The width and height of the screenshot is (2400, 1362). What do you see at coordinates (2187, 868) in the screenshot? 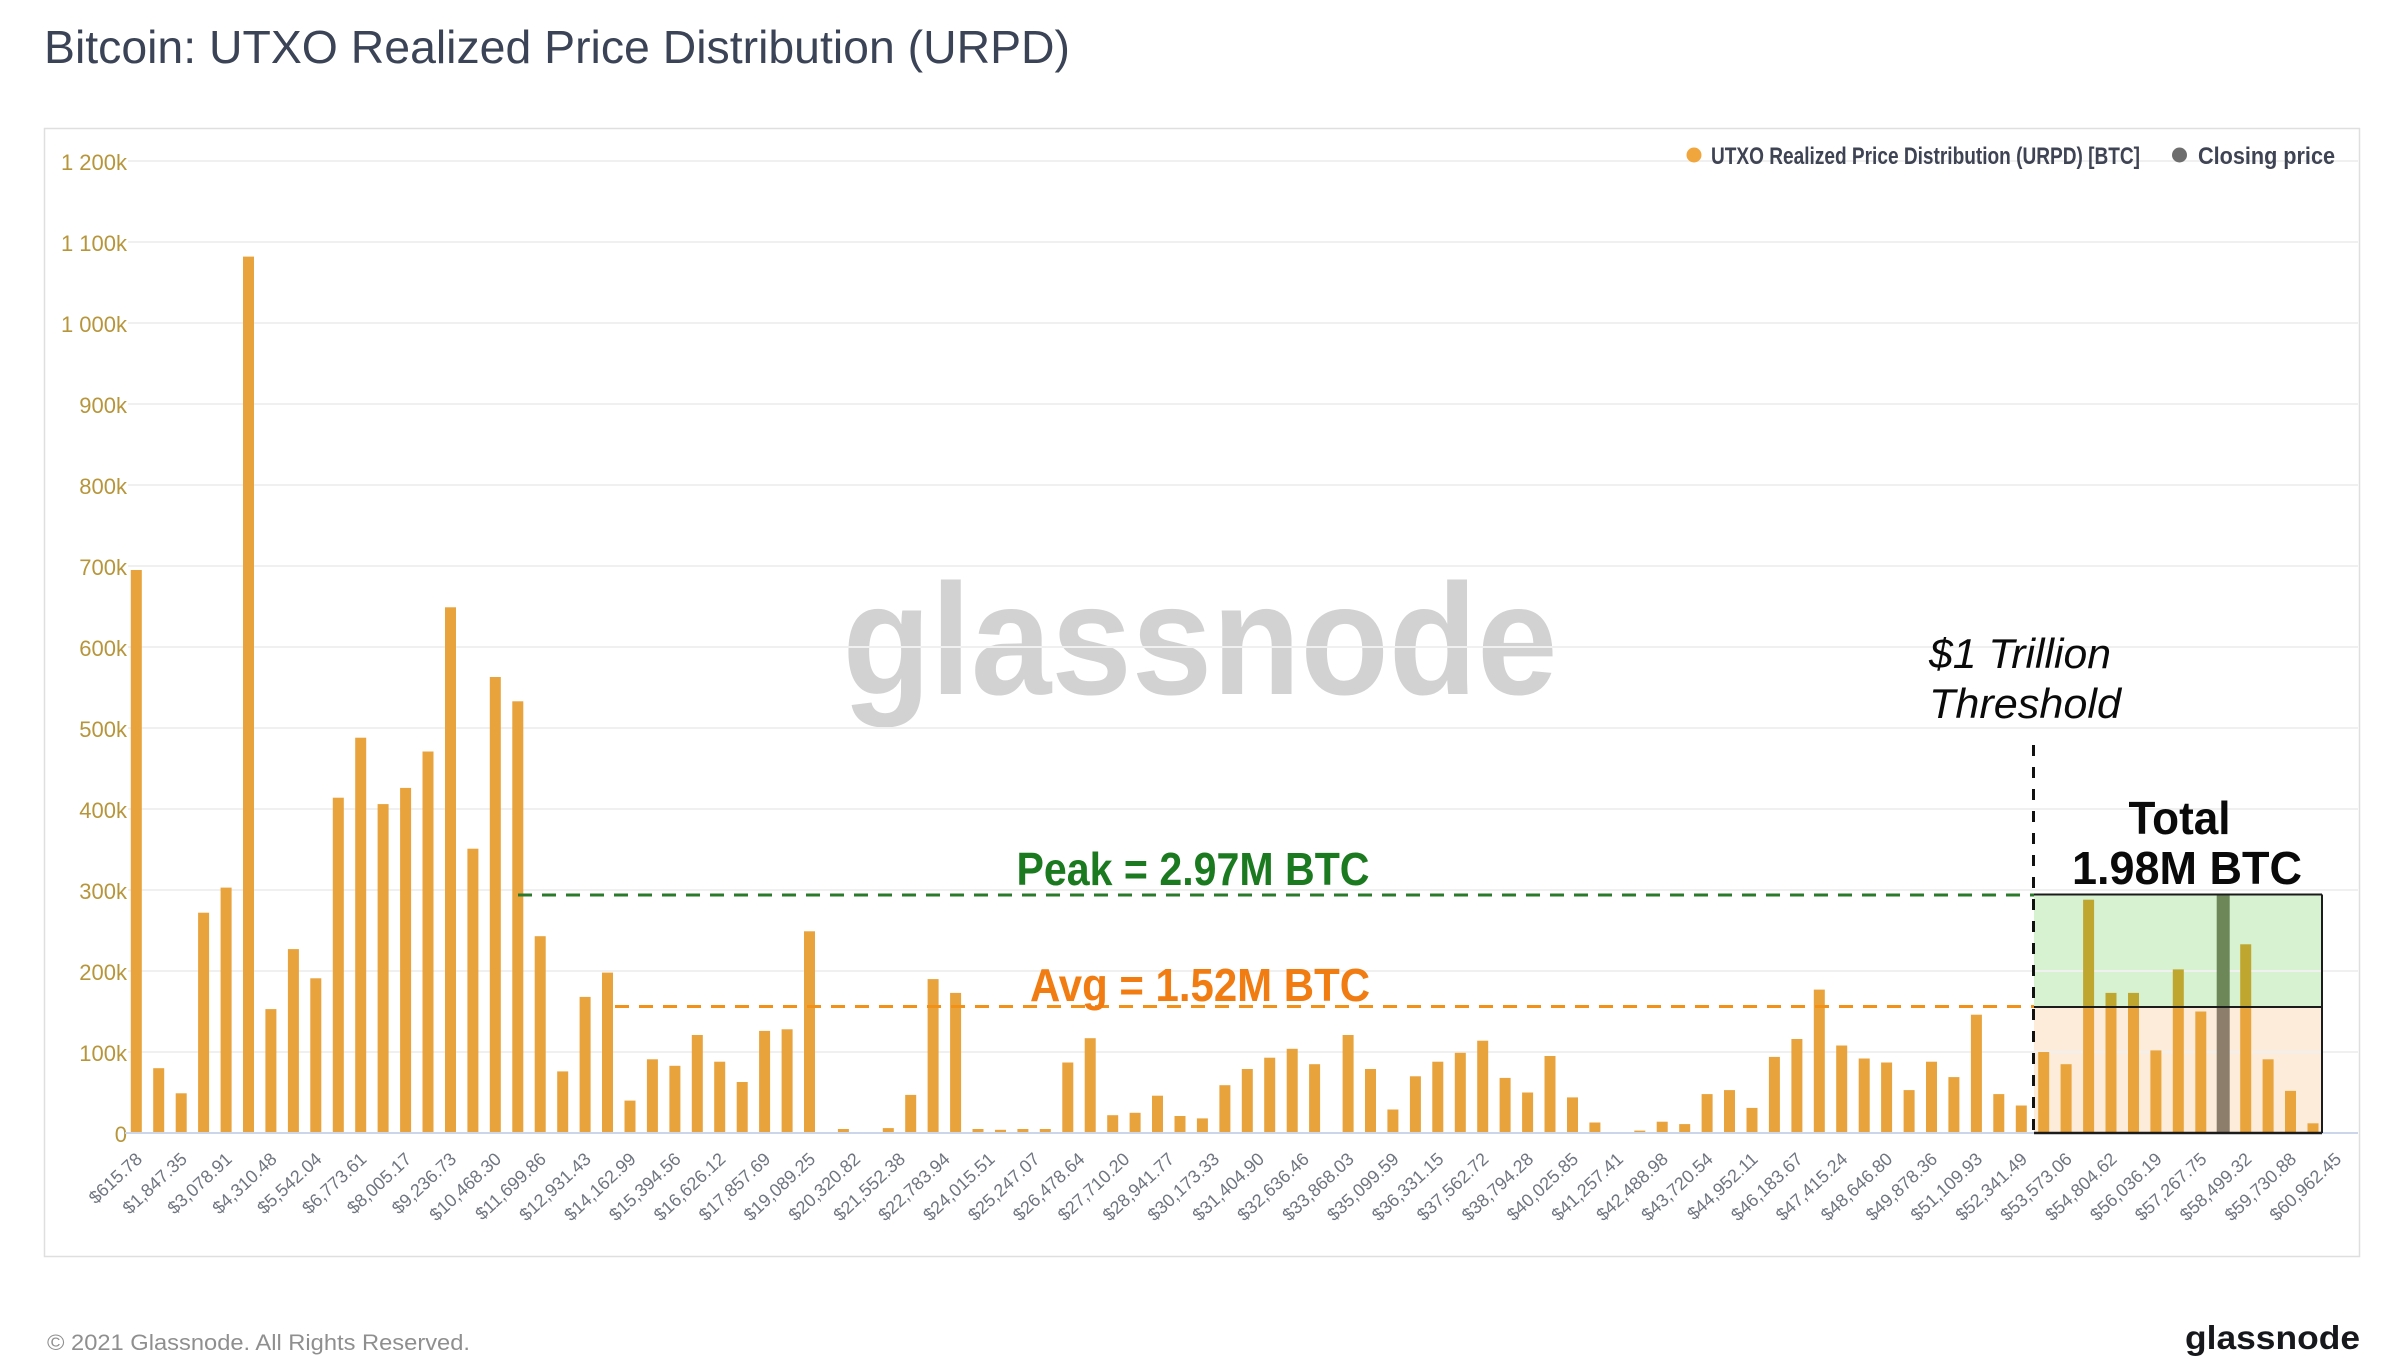
I see `svg-text: 1.98M BTC` at bounding box center [2187, 868].